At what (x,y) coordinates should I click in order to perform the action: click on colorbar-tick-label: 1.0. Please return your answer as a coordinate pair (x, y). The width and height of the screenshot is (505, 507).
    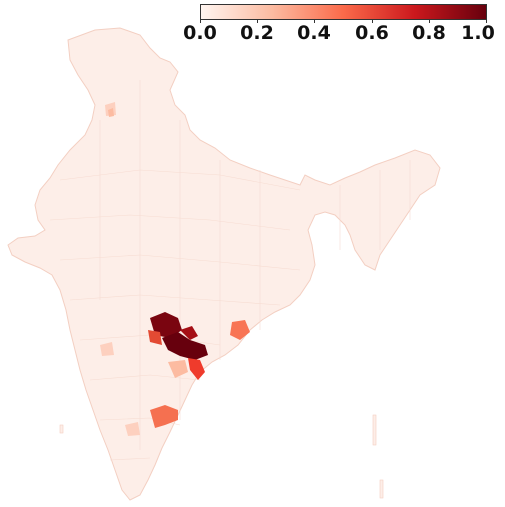
    Looking at the image, I should click on (478, 33).